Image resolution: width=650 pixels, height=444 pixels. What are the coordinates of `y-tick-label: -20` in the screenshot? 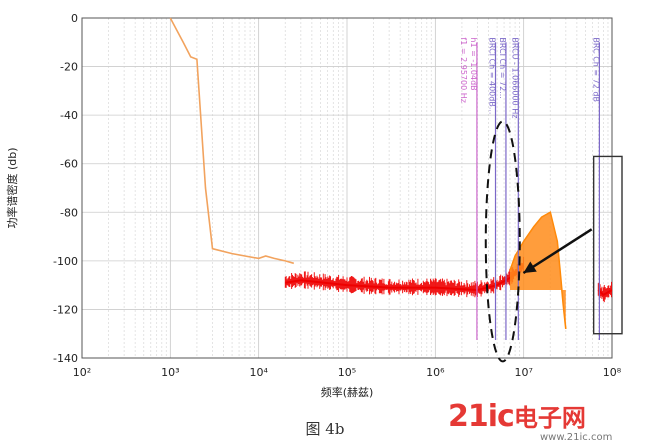 It's located at (69, 67).